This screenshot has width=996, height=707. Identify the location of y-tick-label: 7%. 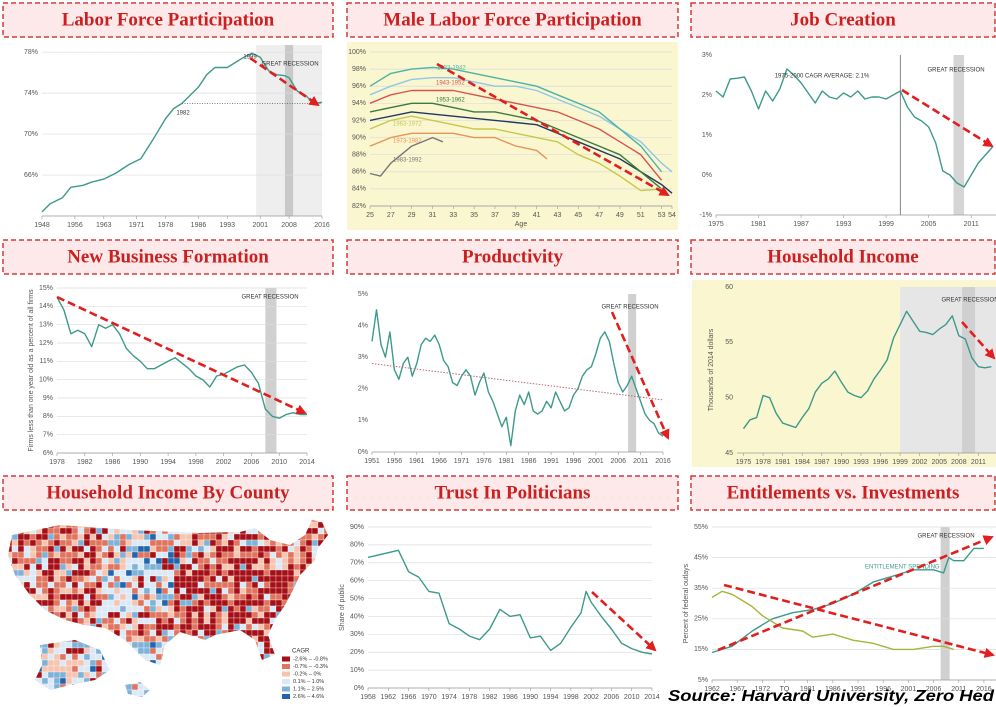
(48, 435).